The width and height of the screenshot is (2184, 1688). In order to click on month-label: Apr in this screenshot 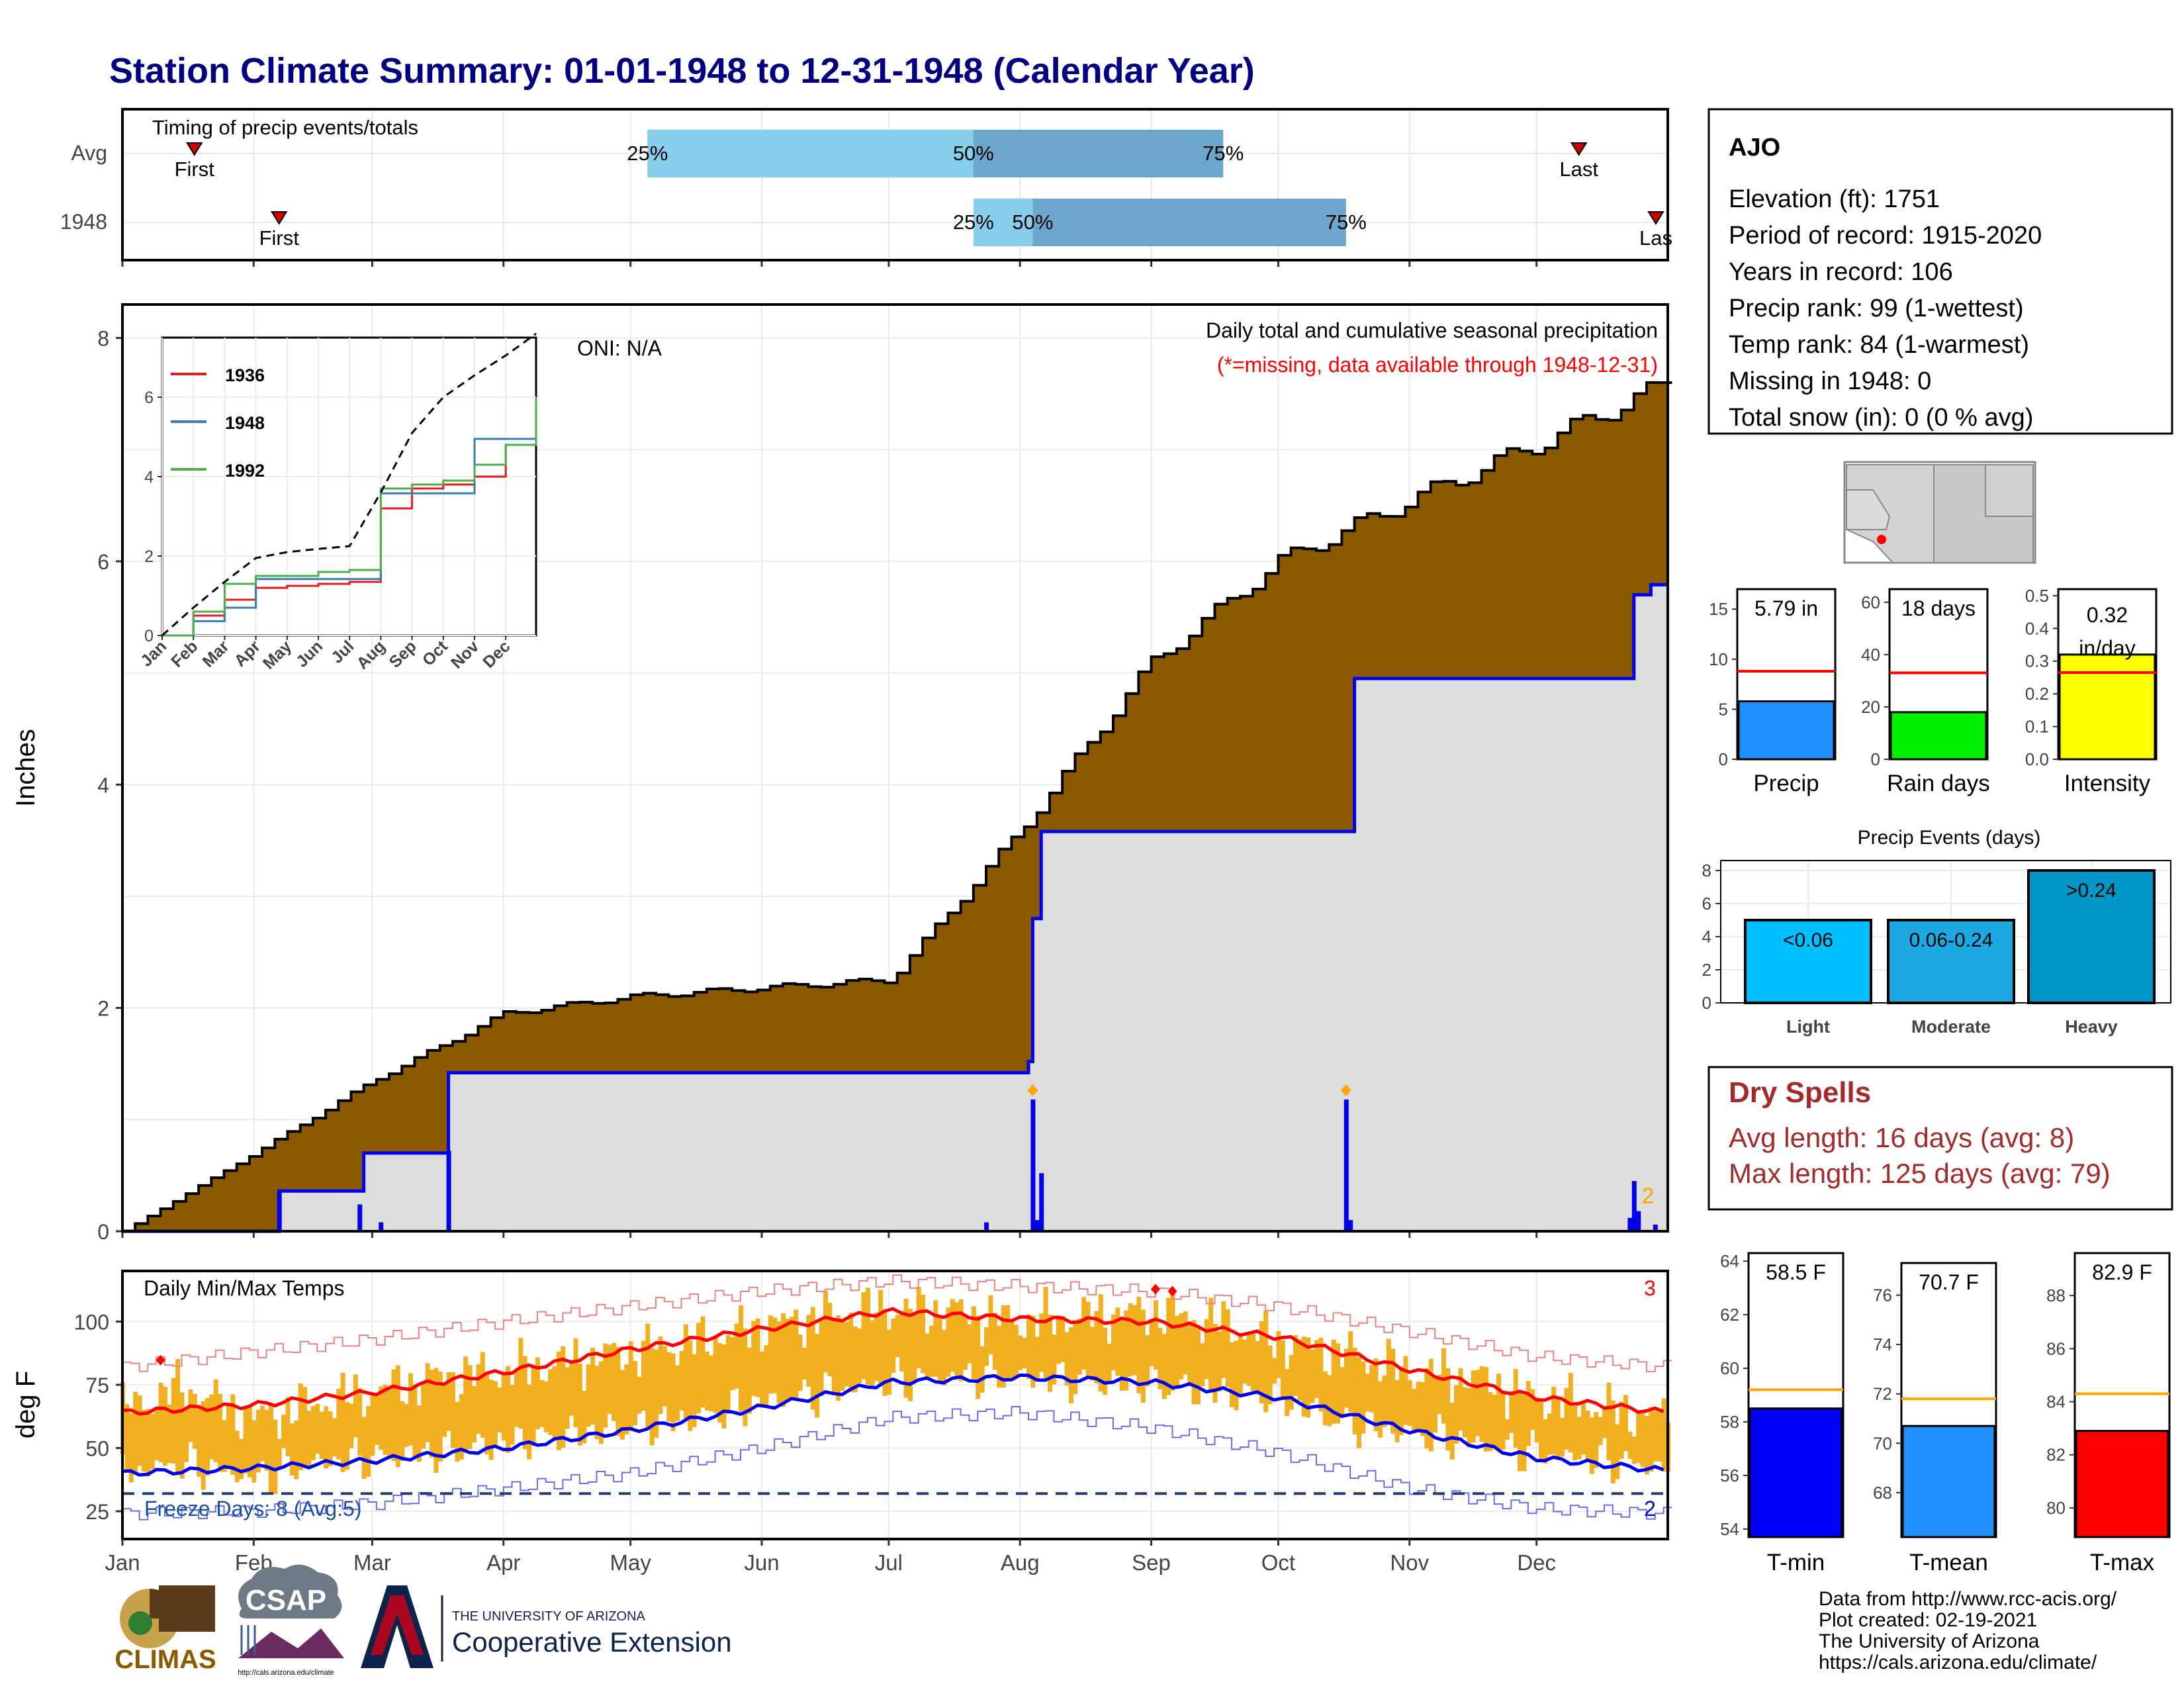, I will do `click(503, 1562)`.